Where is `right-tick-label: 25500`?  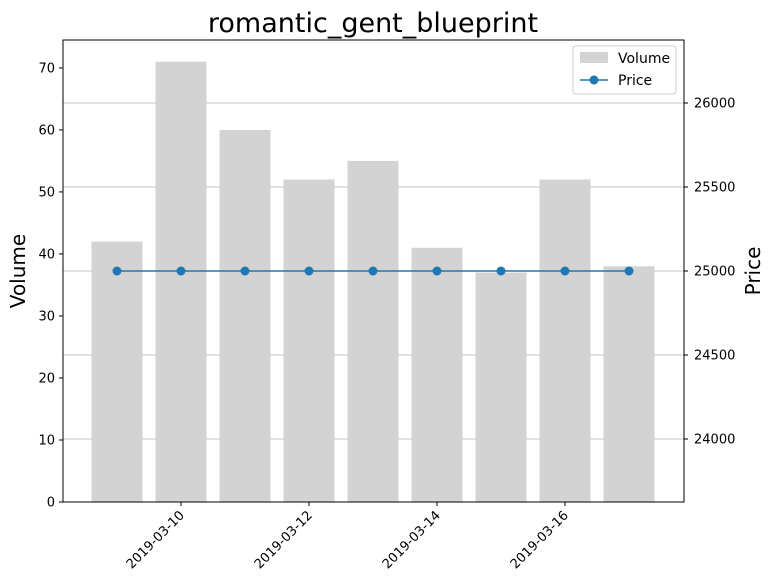 right-tick-label: 25500 is located at coordinates (714, 188).